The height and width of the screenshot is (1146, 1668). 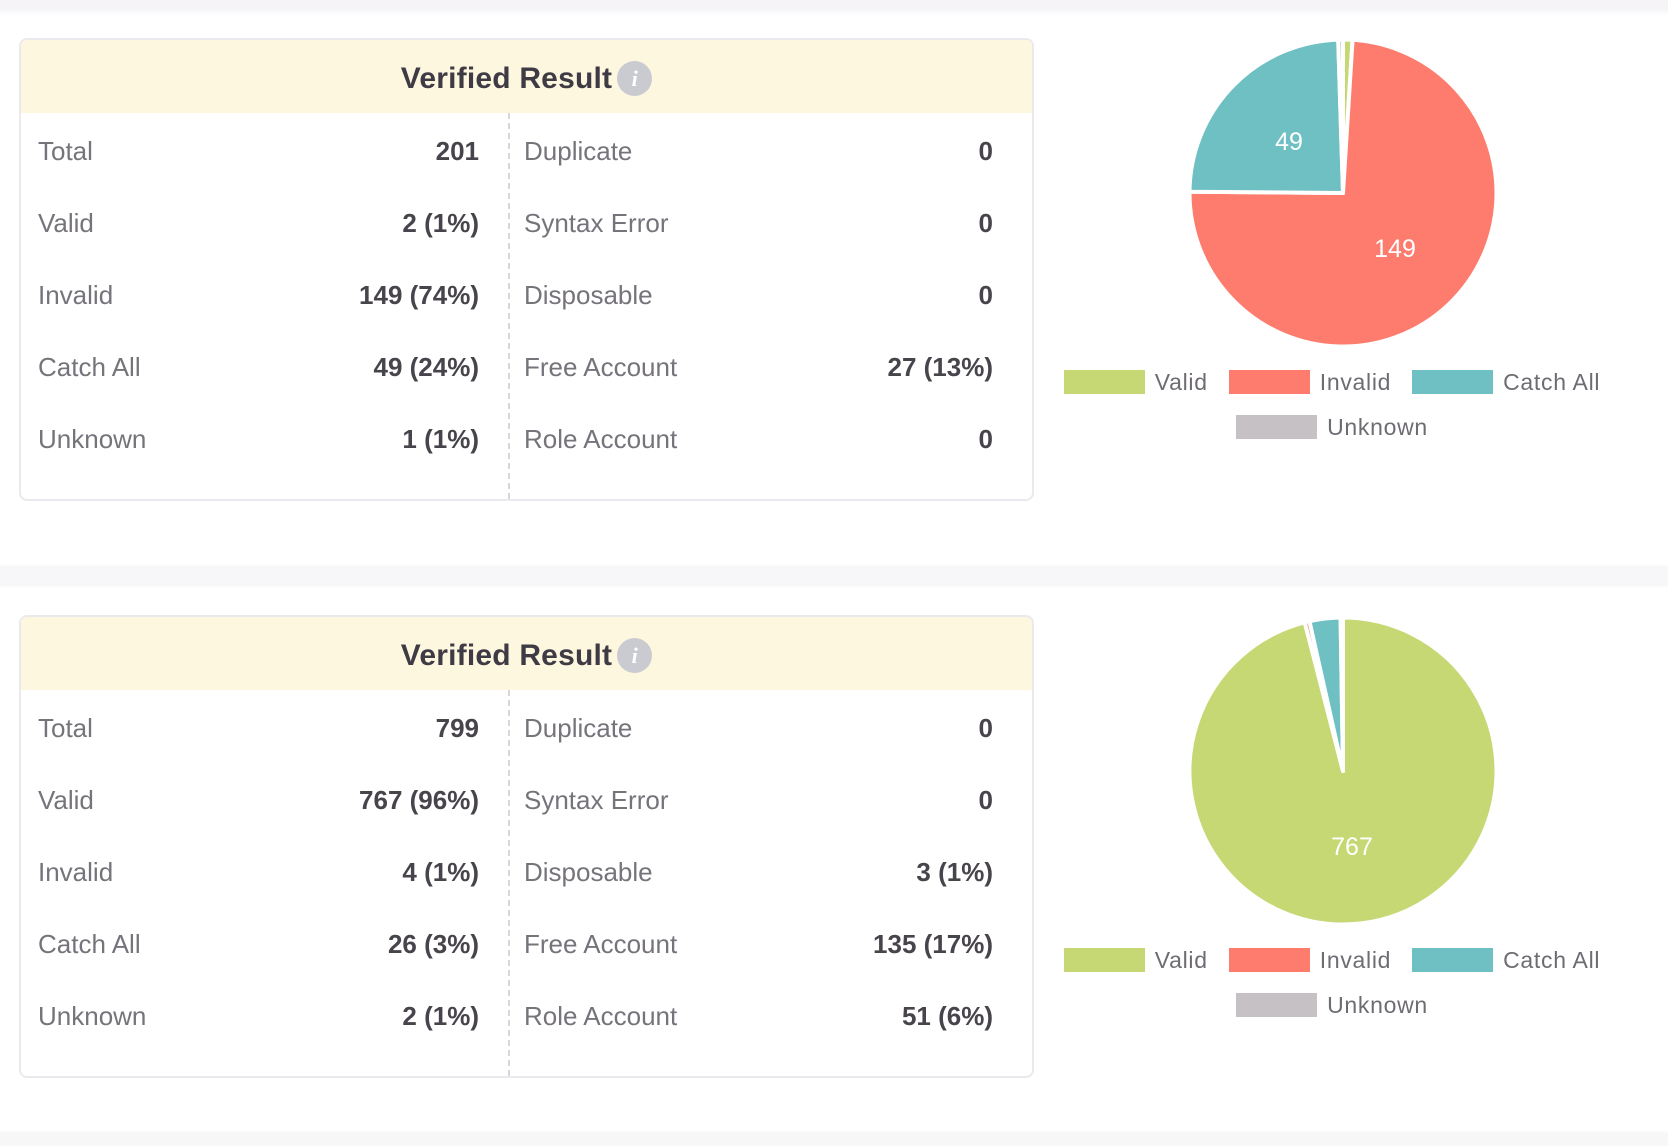 I want to click on svg-text: 49, so click(x=1289, y=142).